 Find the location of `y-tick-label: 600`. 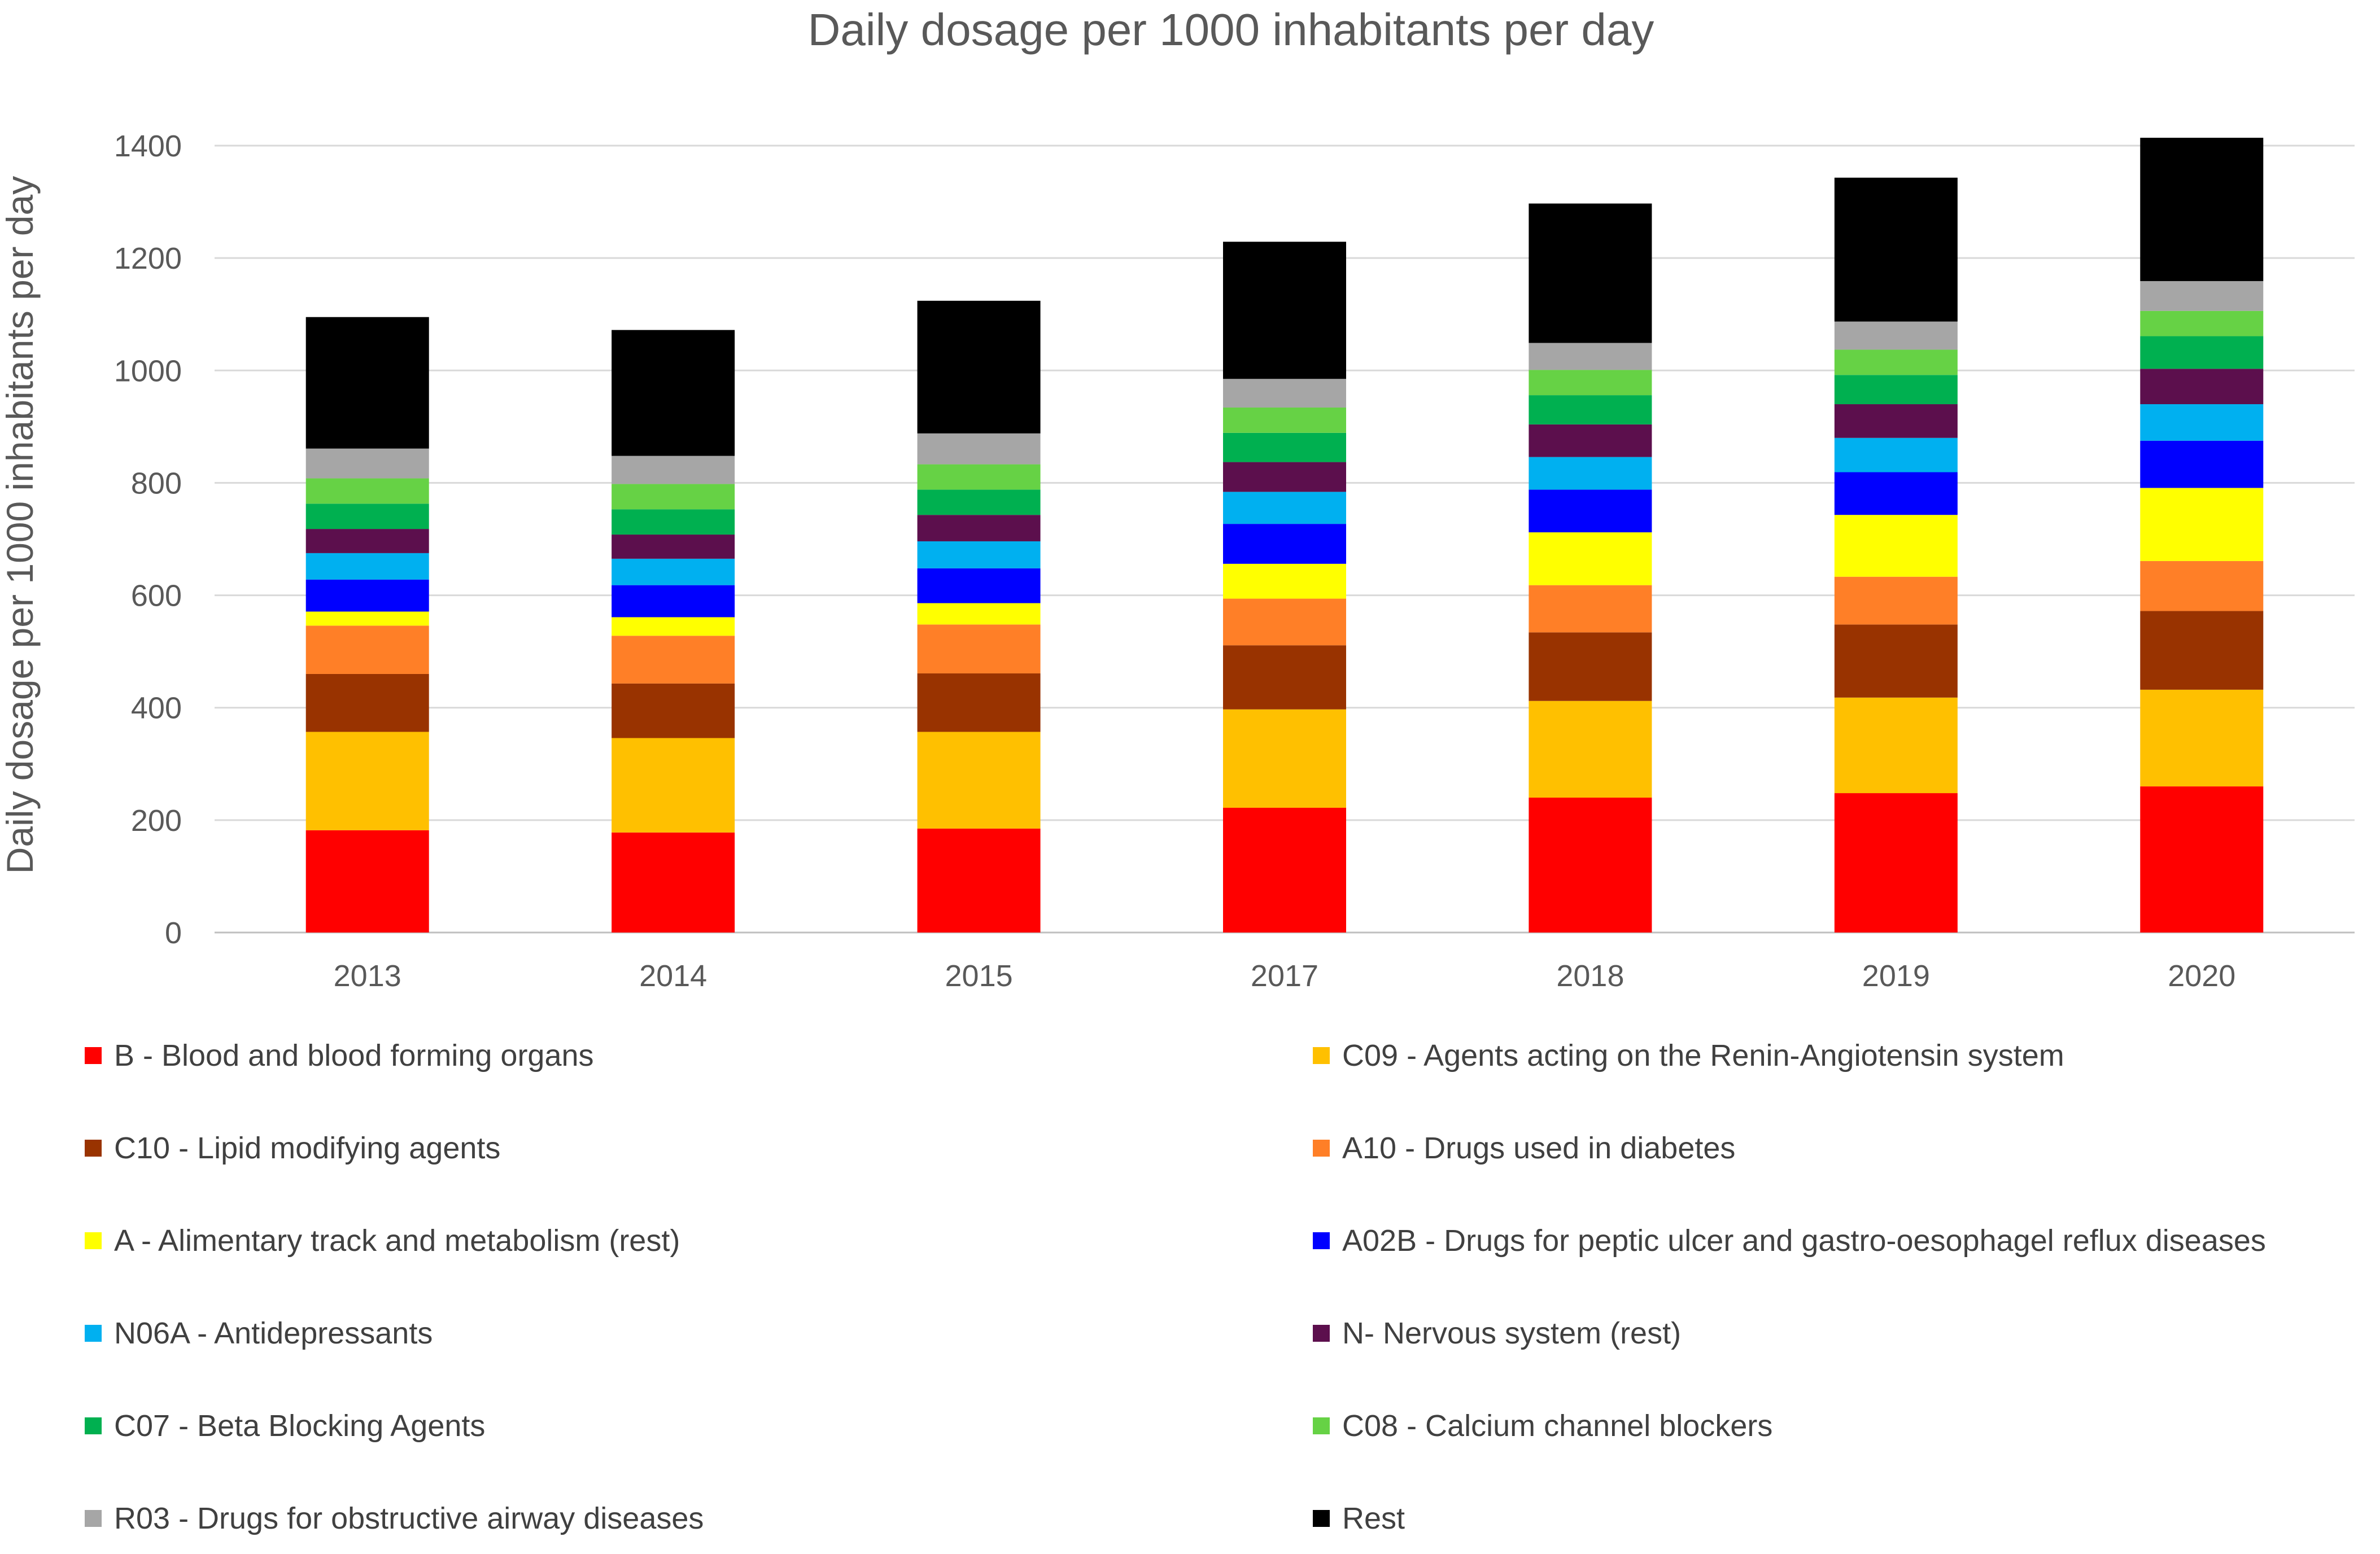

y-tick-label: 600 is located at coordinates (156, 596).